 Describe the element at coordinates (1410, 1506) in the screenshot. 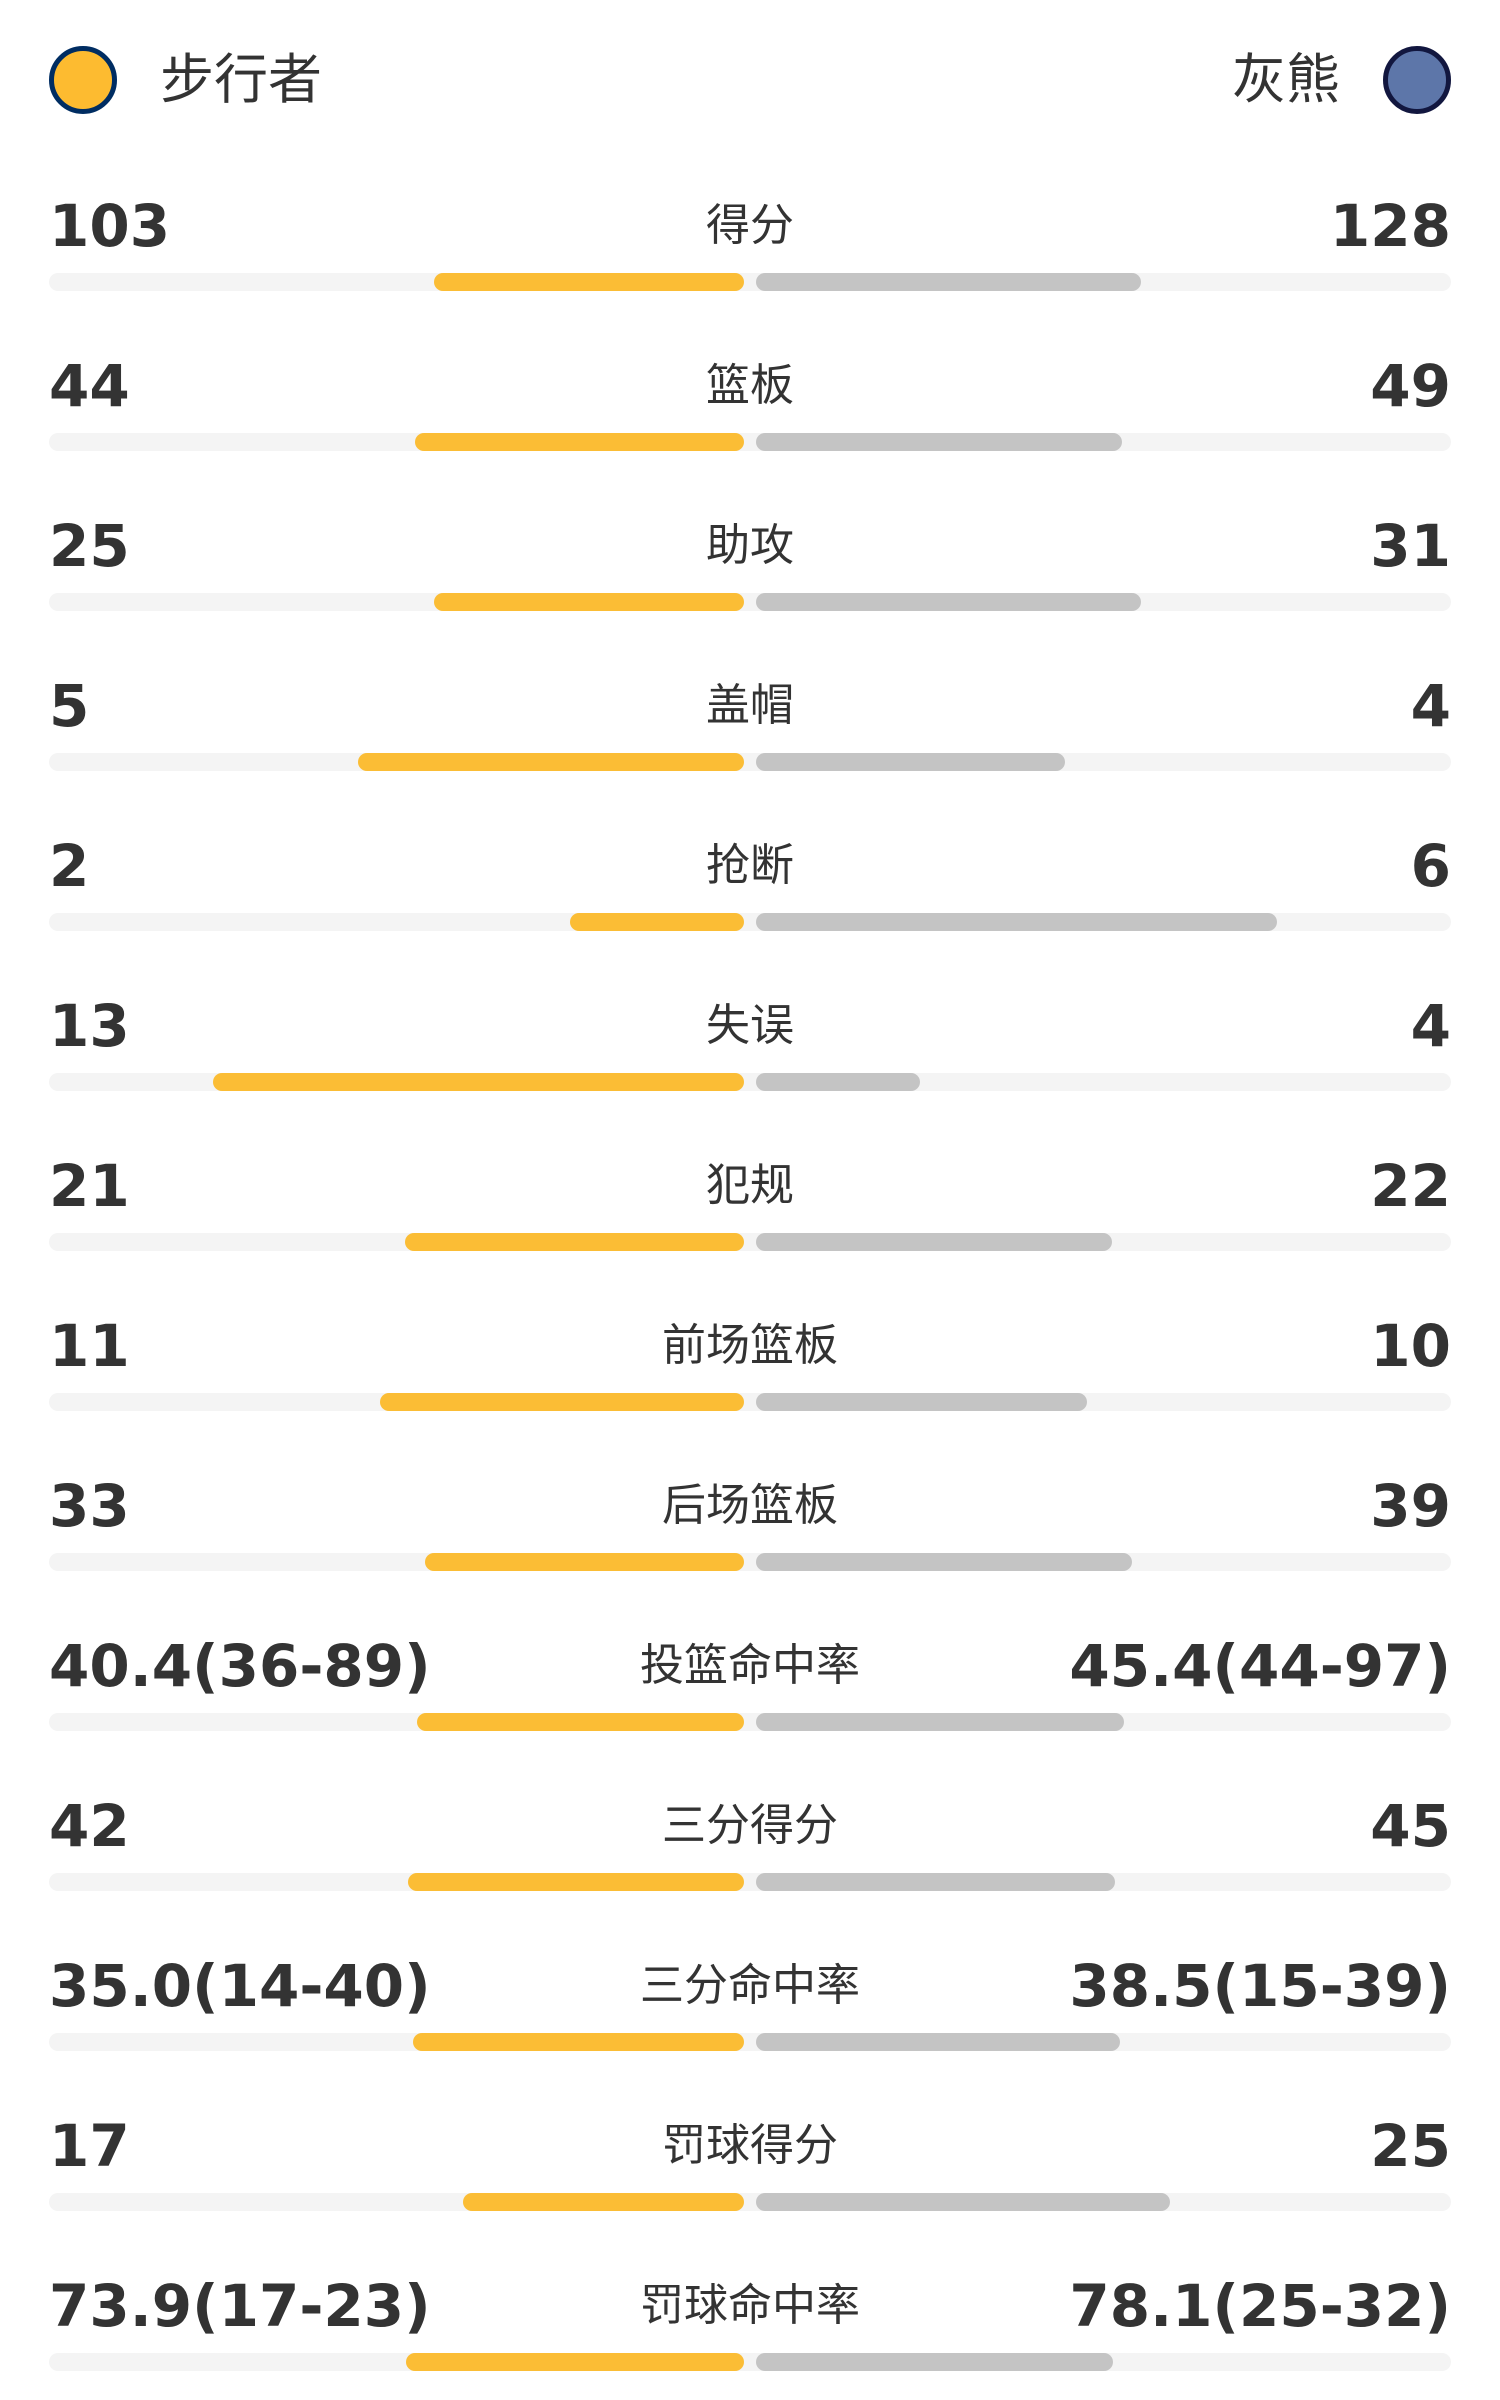

I see `away-value: 39` at that location.